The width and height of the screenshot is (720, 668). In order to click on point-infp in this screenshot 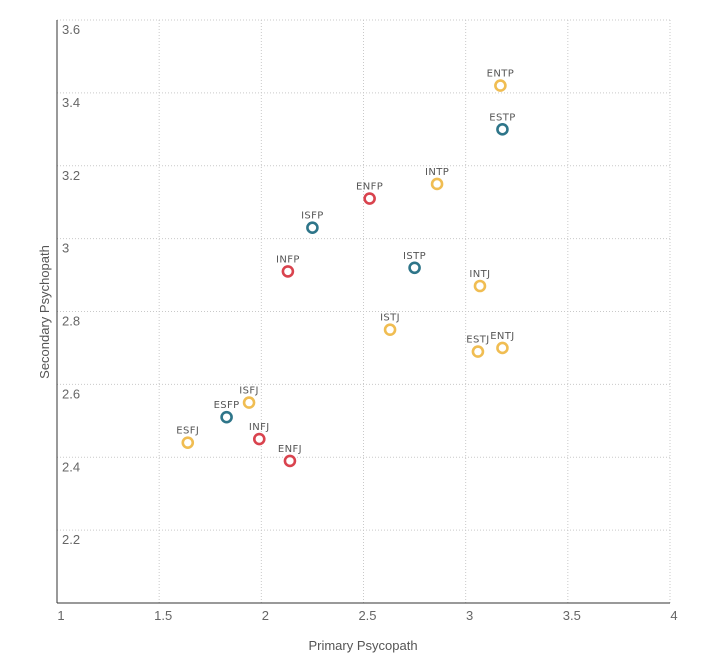, I will do `click(288, 271)`.